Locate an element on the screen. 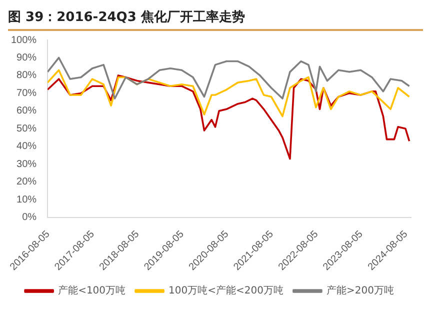  y-tick-label: 60% is located at coordinates (26, 111).